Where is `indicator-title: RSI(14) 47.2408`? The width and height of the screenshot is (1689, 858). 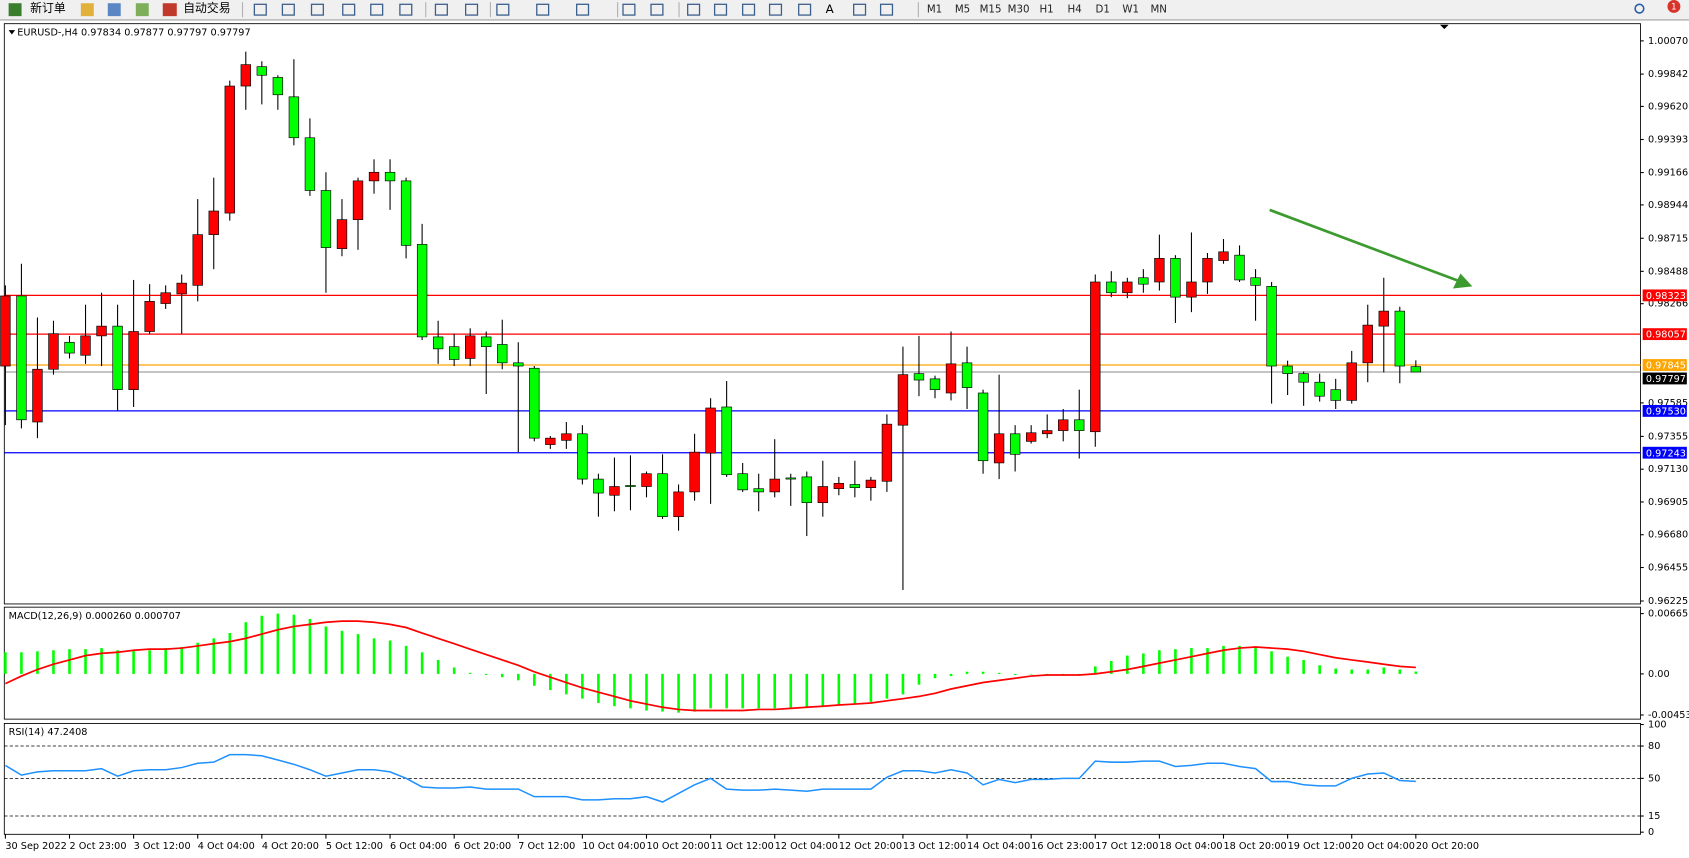 indicator-title: RSI(14) 47.2408 is located at coordinates (48, 732).